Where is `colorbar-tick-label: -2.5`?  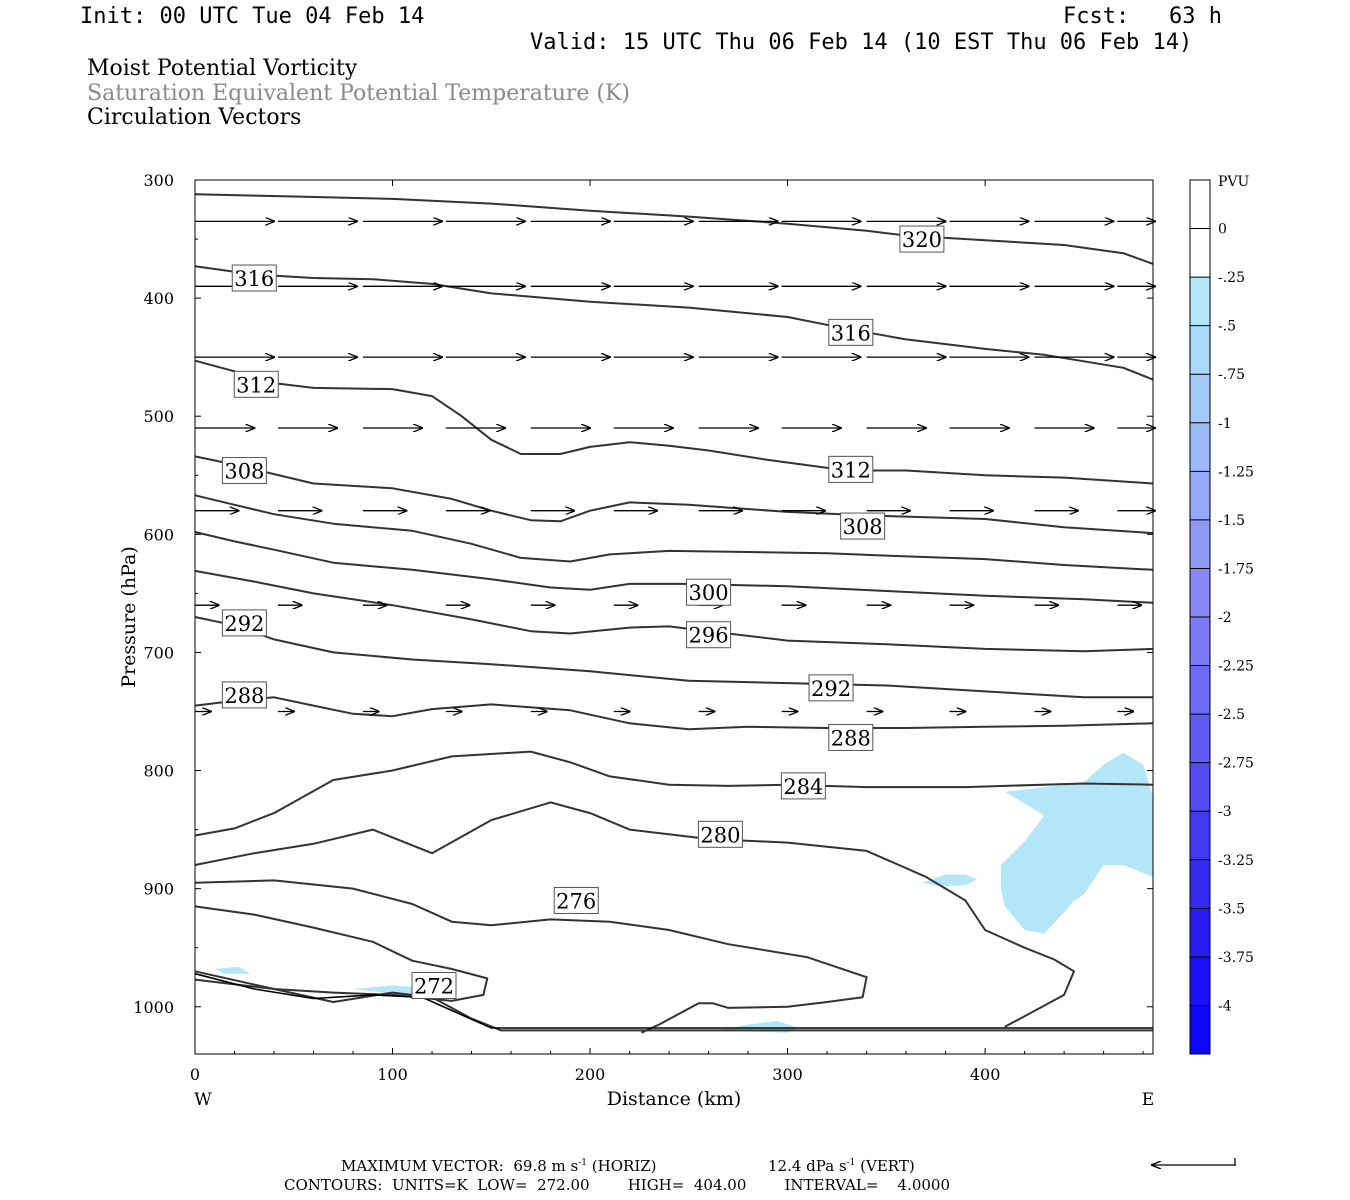
colorbar-tick-label: -2.5 is located at coordinates (1231, 715).